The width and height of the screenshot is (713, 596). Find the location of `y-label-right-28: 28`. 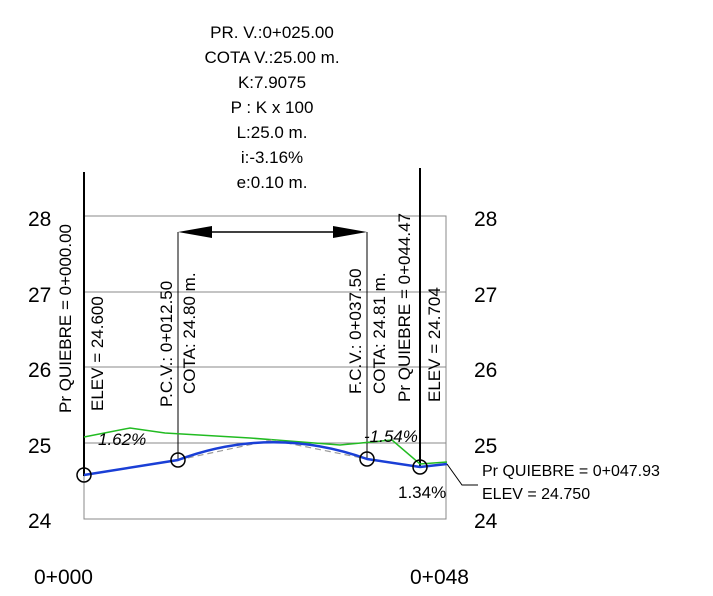

y-label-right-28: 28 is located at coordinates (485, 219).